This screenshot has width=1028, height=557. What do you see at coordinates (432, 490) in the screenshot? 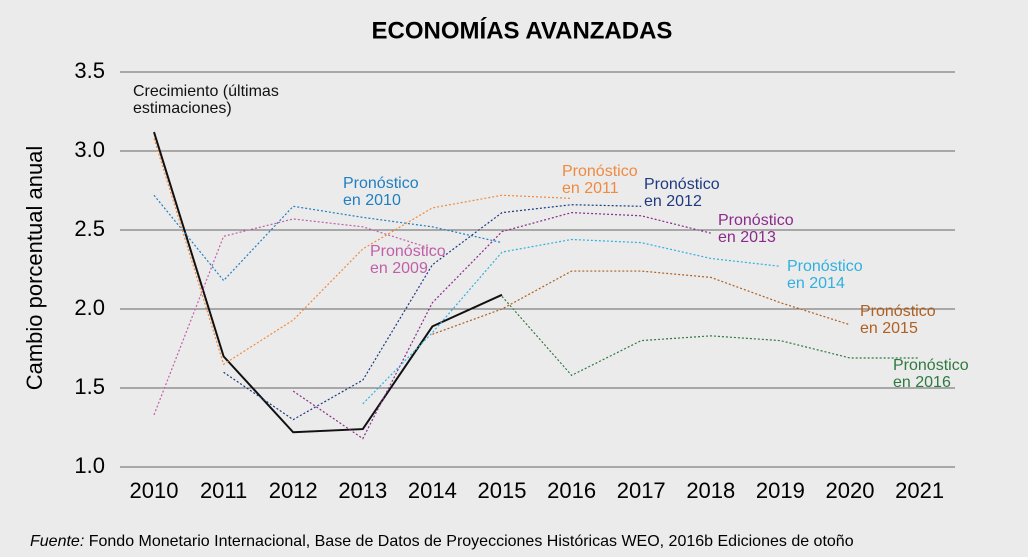
I see `x-tick-label: 2014` at bounding box center [432, 490].